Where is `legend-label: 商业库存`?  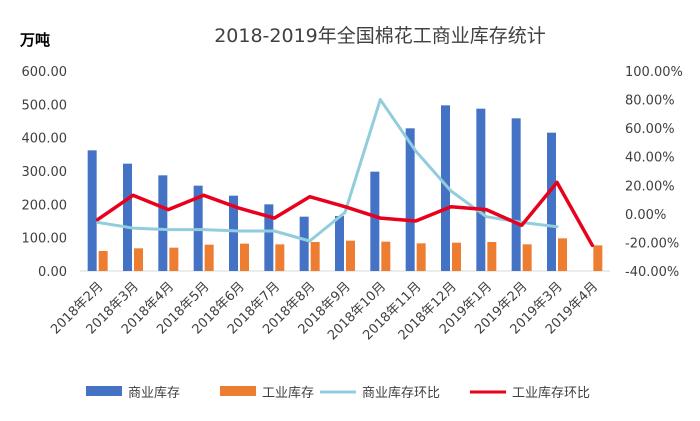
legend-label: 商业库存 is located at coordinates (154, 393).